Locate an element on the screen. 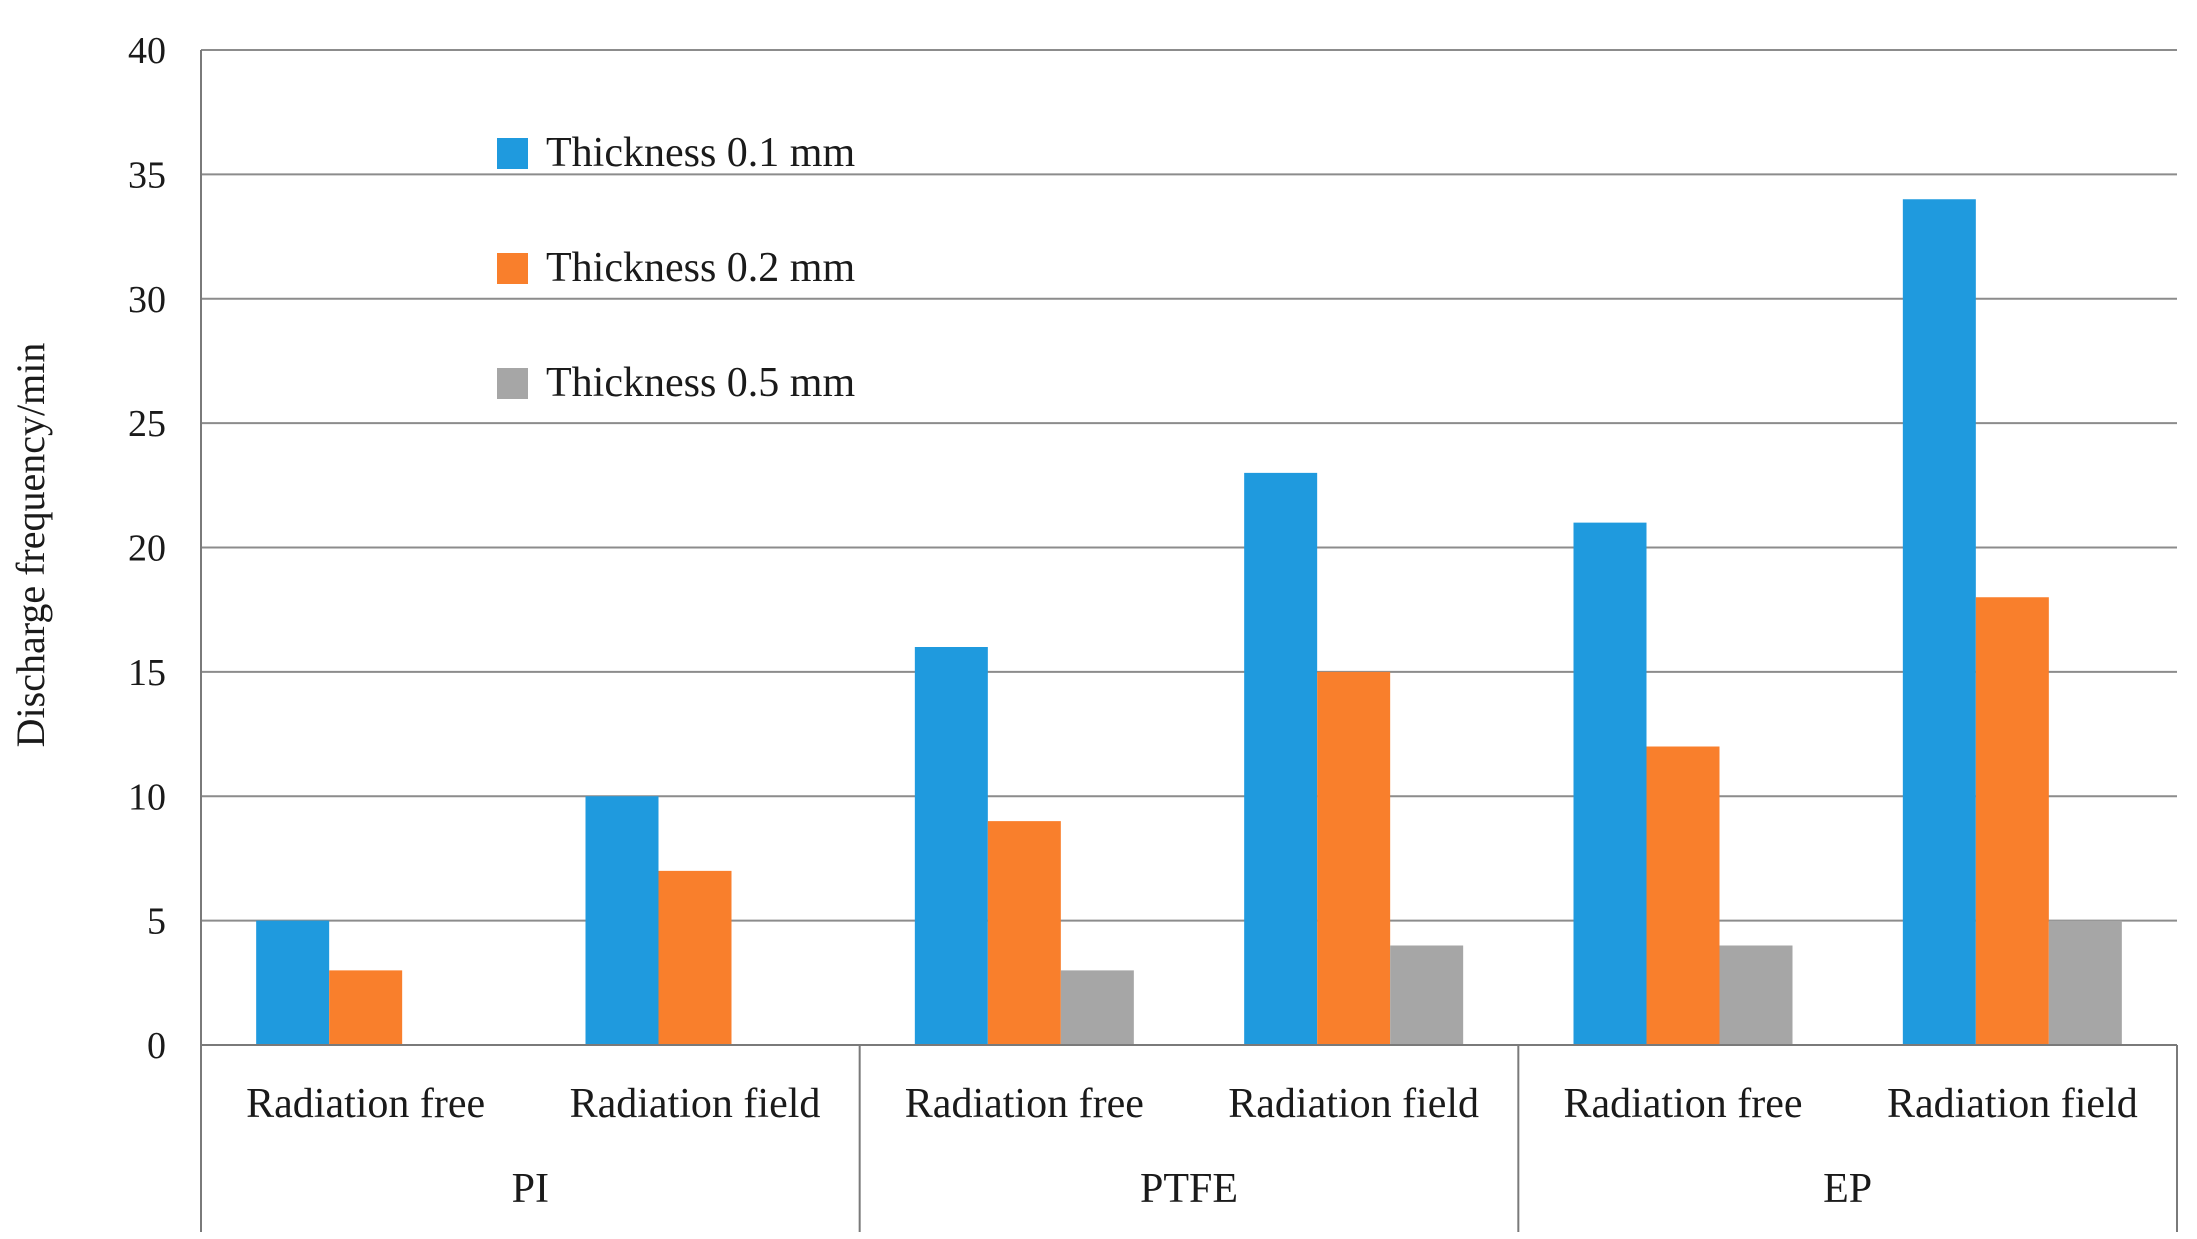 The width and height of the screenshot is (2197, 1239). y-tick-label: 10 is located at coordinates (147, 797).